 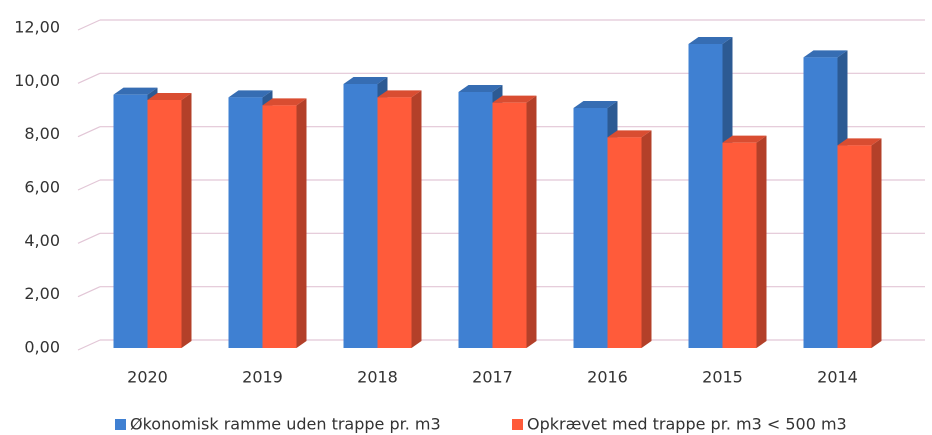 I want to click on y-tick-label: 6,00, so click(x=42, y=187).